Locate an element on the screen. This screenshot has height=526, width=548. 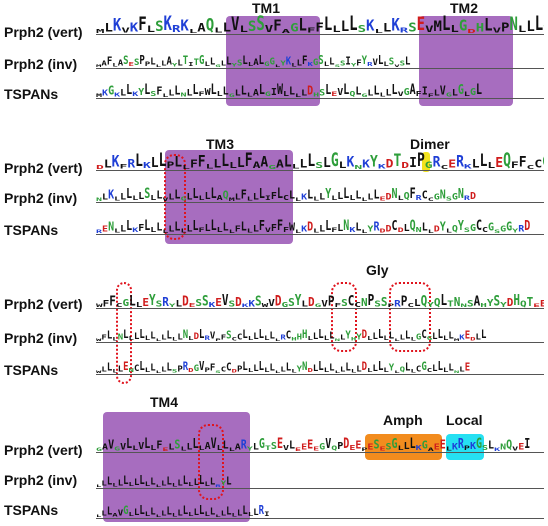
logo-residue: D is located at coordinates (382, 231).